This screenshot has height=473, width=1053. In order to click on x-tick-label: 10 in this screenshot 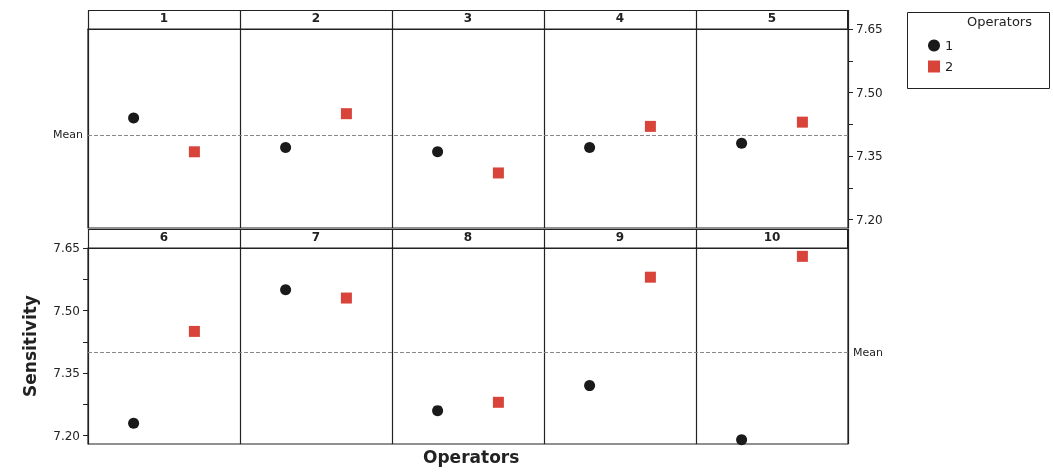, I will do `click(772, 237)`.